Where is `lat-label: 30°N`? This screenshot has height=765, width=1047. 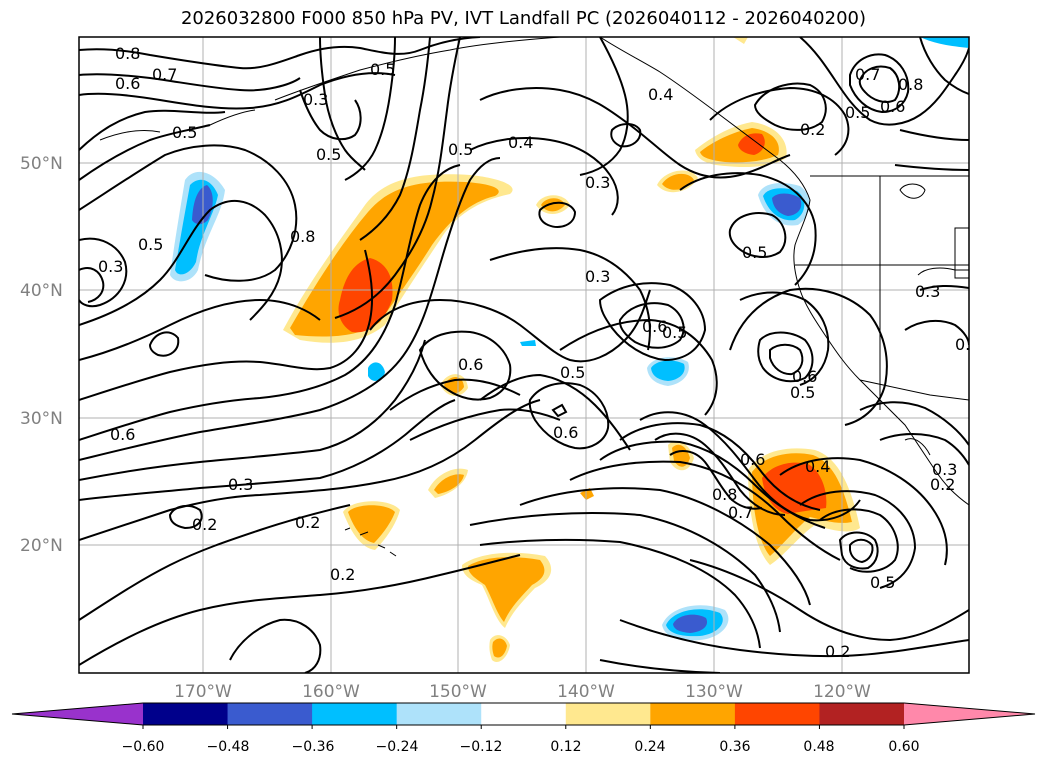
lat-label: 30°N is located at coordinates (41, 419).